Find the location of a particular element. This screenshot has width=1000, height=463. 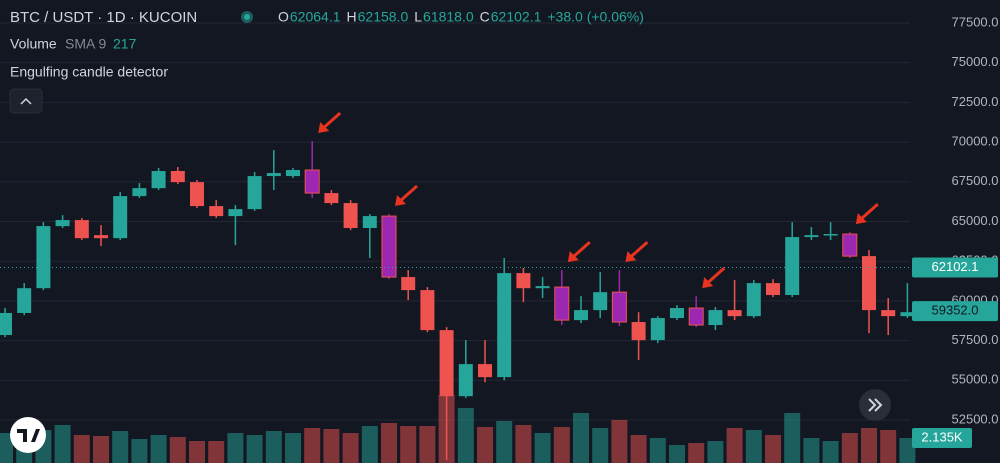

y-tick-label: 75000.0 is located at coordinates (975, 61).